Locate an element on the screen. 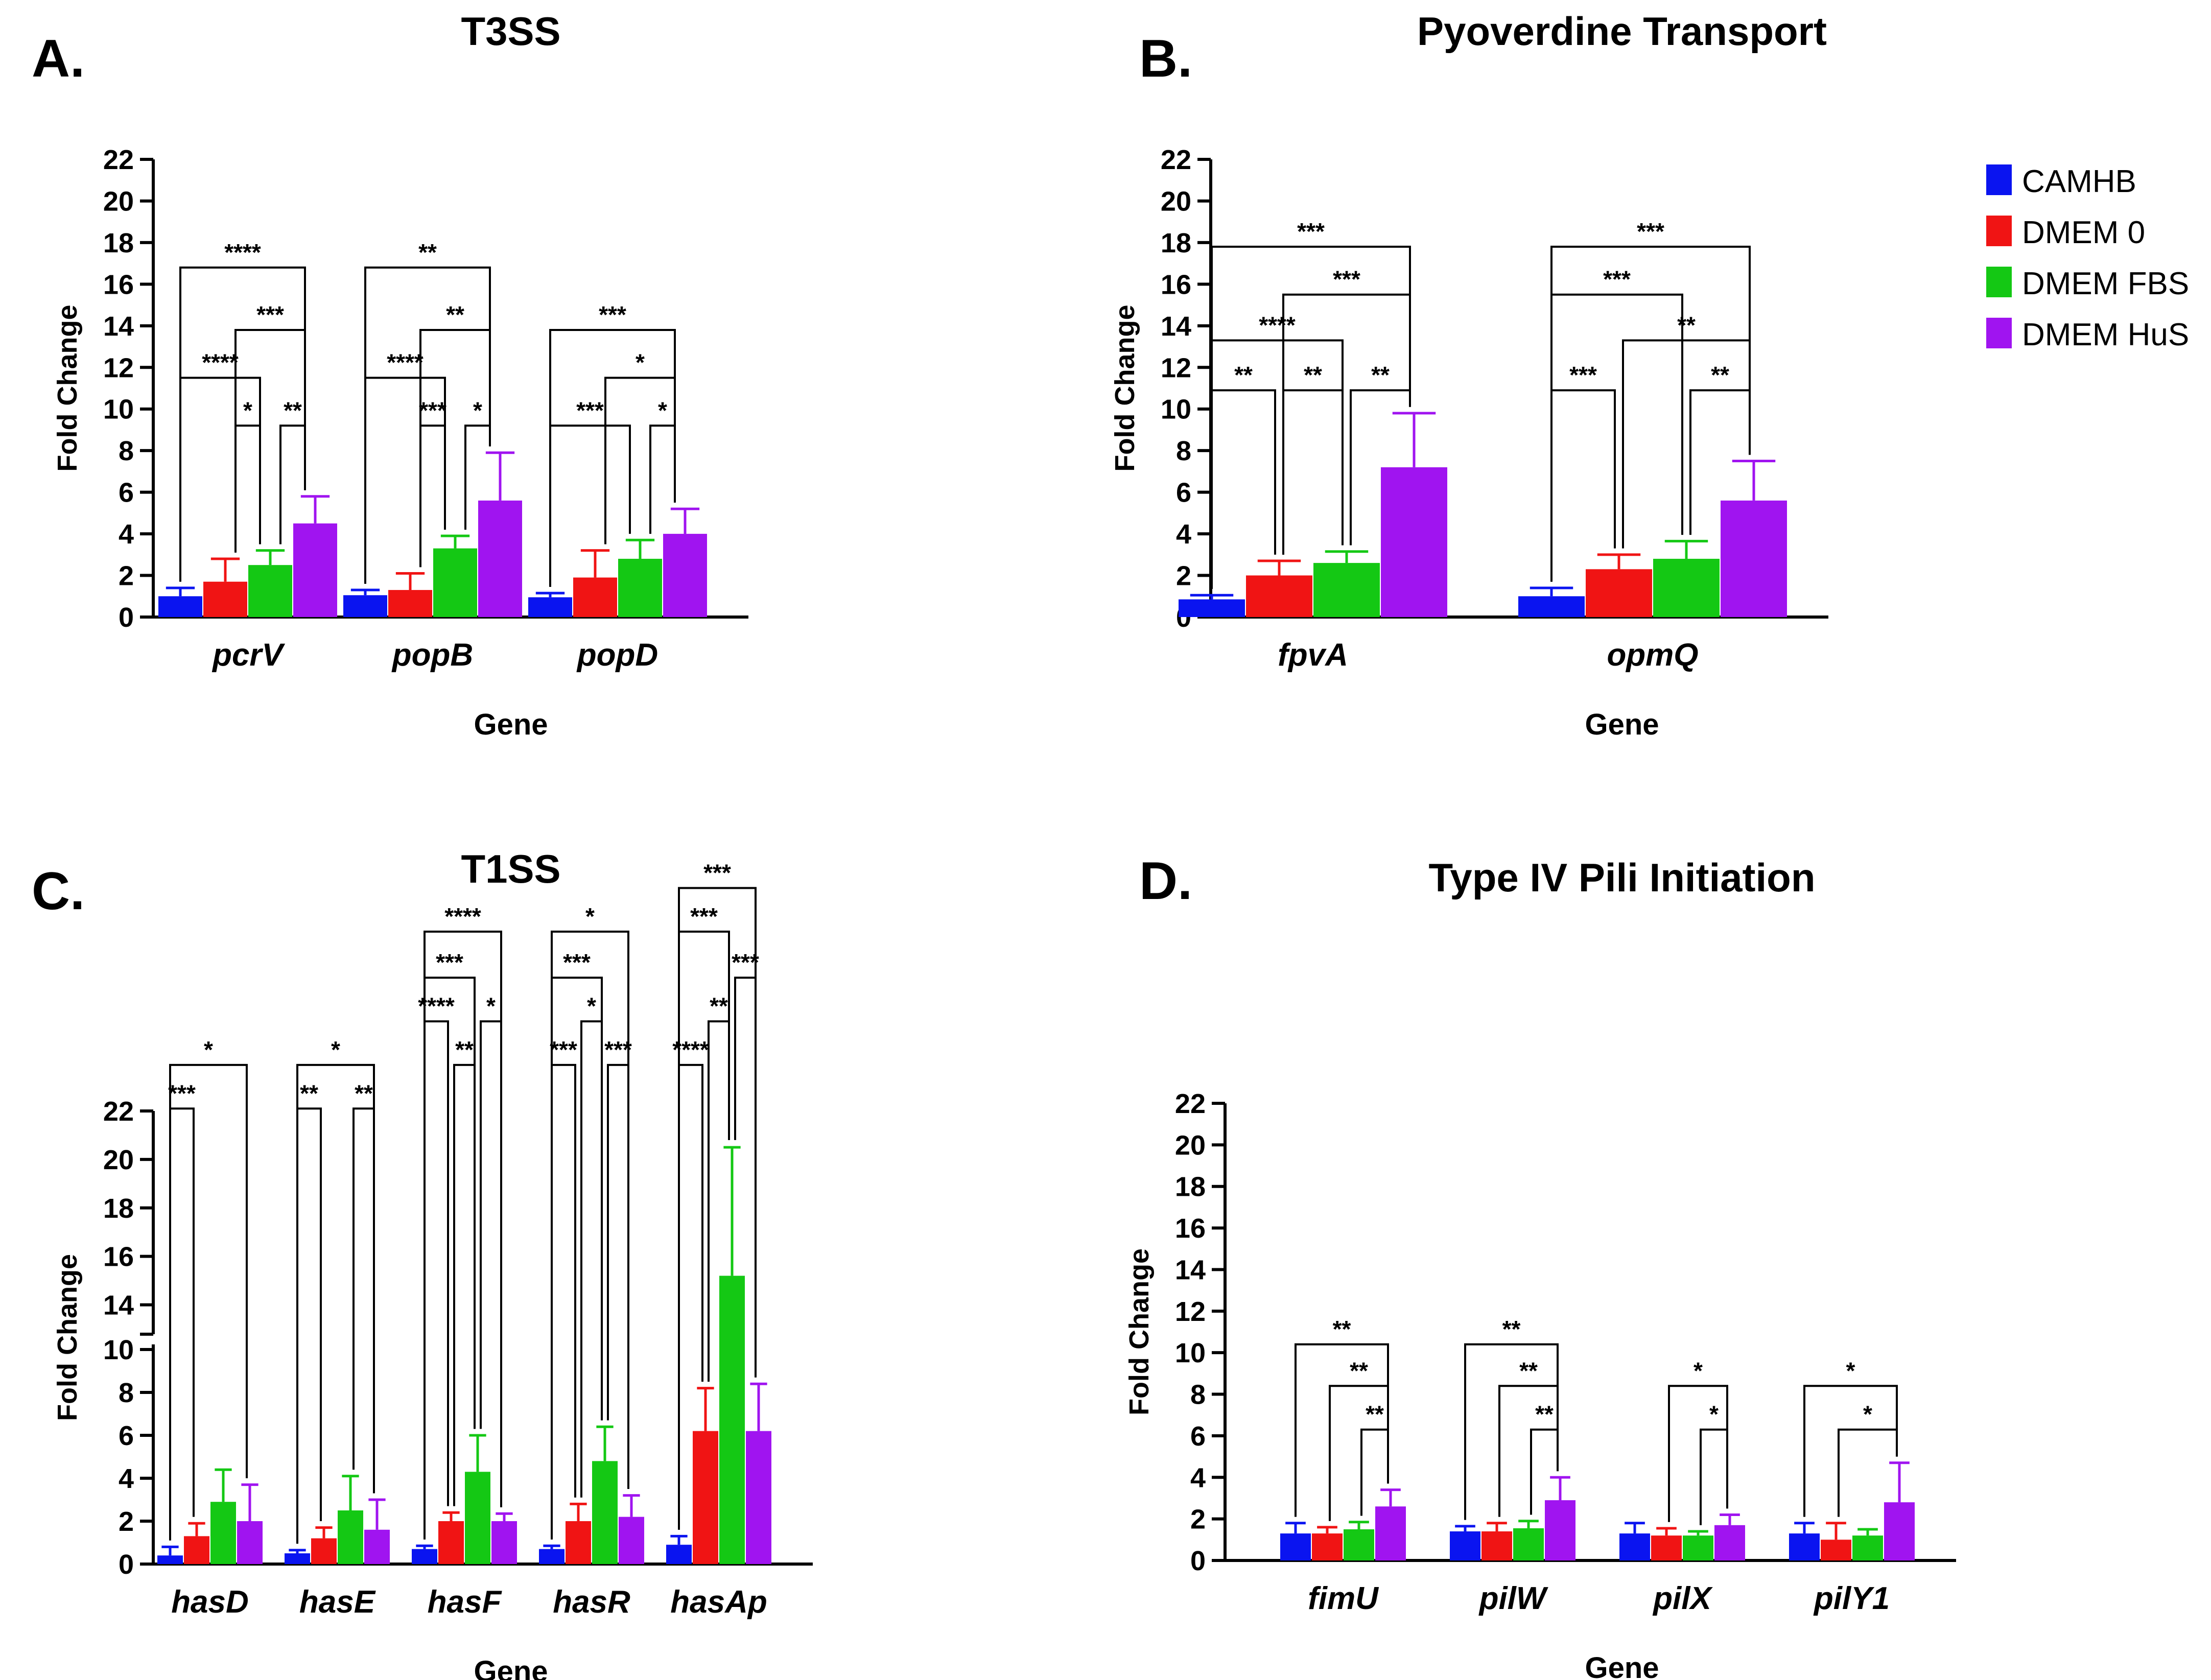 Image resolution: width=2211 pixels, height=1680 pixels. bar-dmem-fbs-fimU is located at coordinates (1359, 1544).